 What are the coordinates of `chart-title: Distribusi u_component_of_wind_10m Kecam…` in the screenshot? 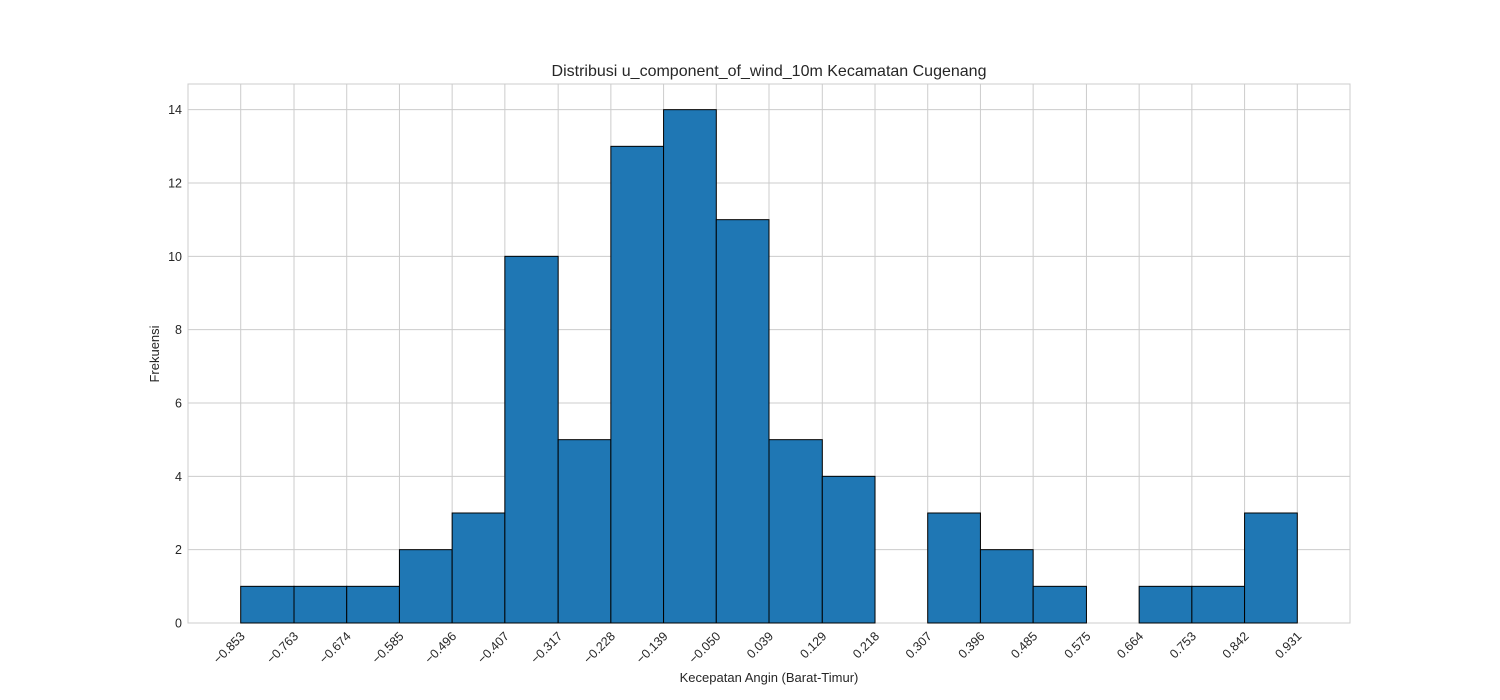 It's located at (769, 71).